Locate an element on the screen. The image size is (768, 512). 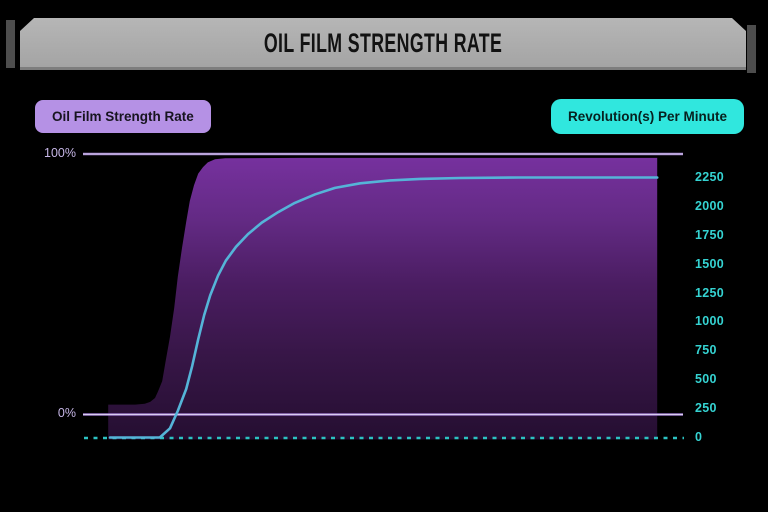
page-title: OIL FILM STRENGTH RATE is located at coordinates (383, 43).